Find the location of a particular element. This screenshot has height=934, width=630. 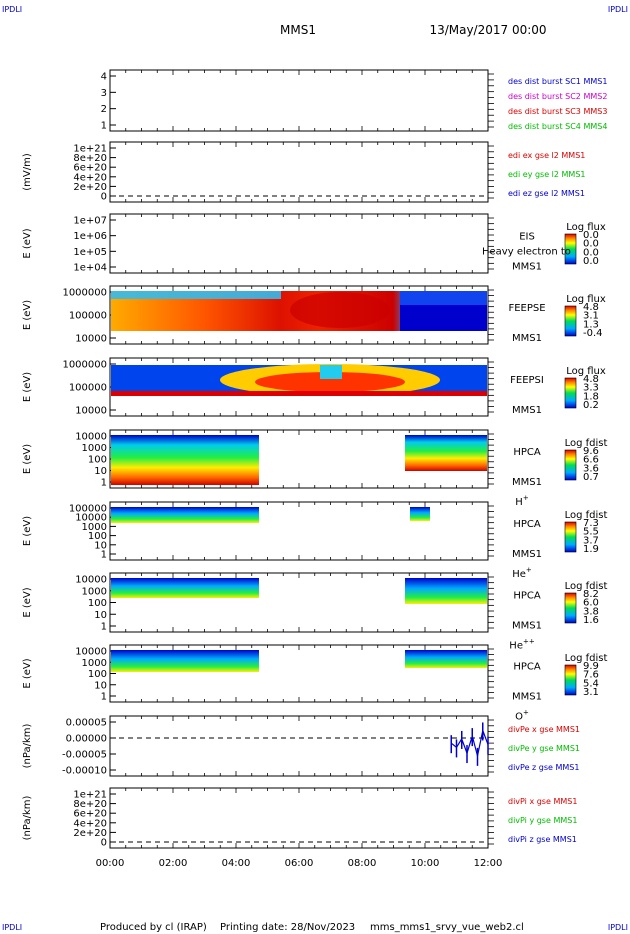

instrument-label-hpca-hepp: HPCA is located at coordinates (527, 596).